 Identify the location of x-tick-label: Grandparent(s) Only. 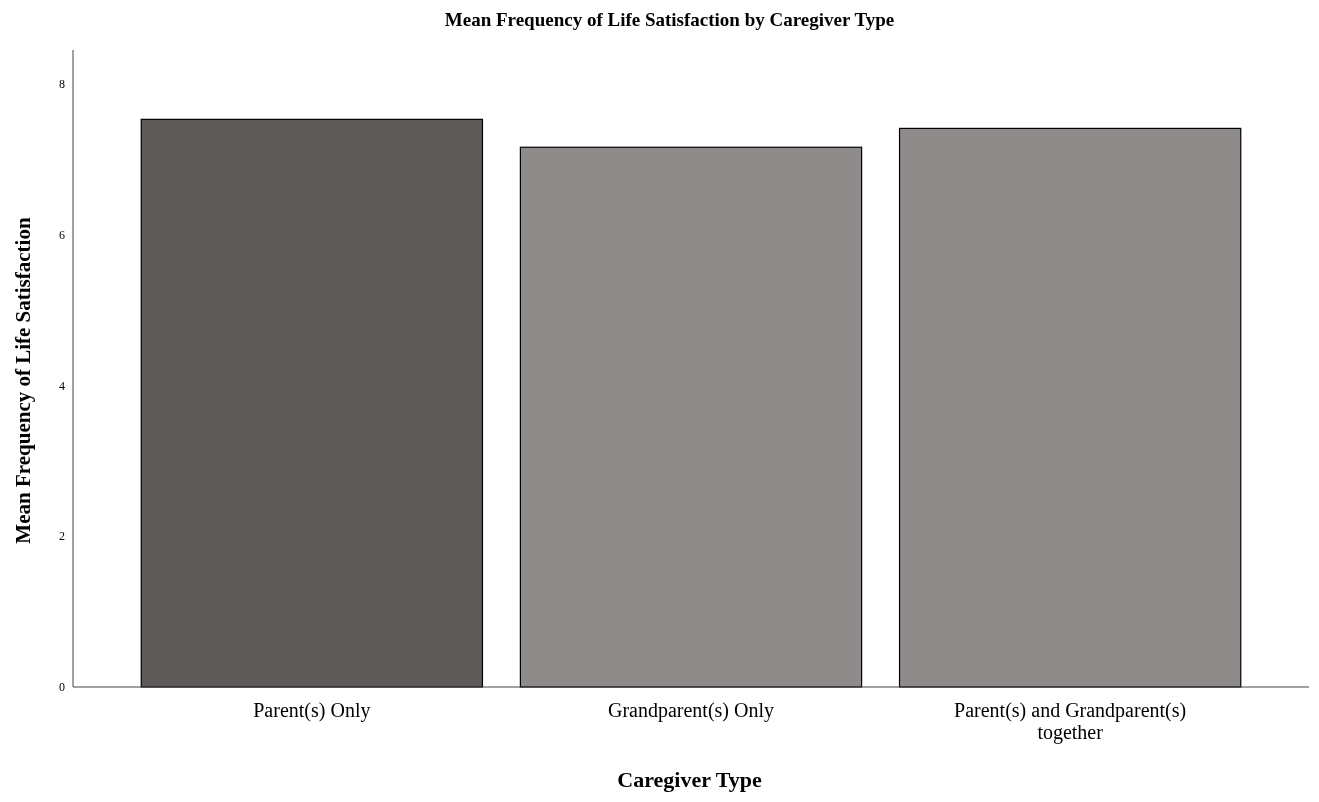
(691, 710).